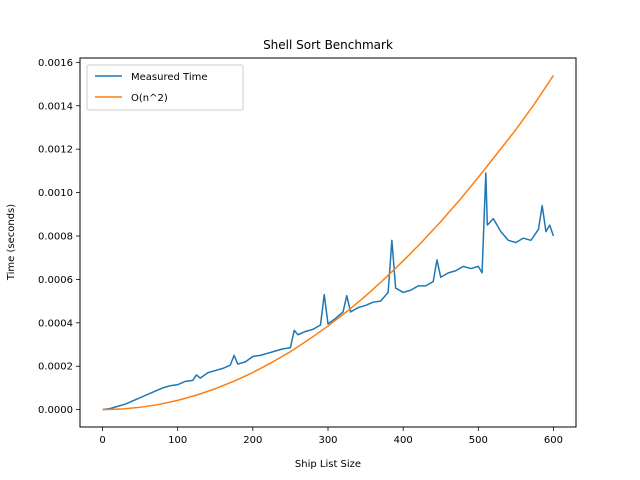 The image size is (640, 480). I want to click on chart-title: Shell Sort Benchmark, so click(328, 45).